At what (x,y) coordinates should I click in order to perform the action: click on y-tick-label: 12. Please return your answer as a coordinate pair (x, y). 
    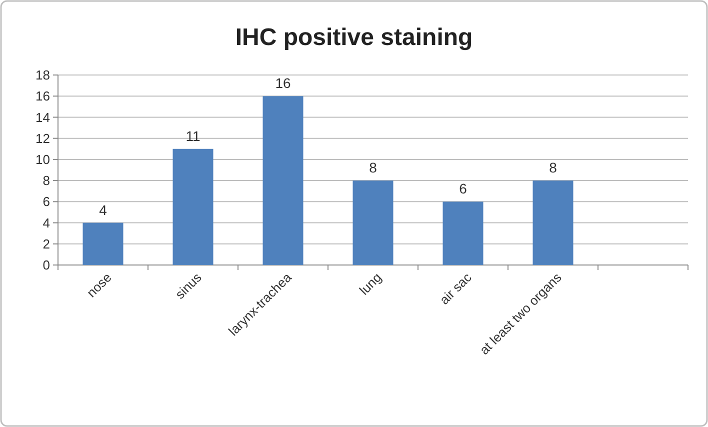
    Looking at the image, I should click on (43, 138).